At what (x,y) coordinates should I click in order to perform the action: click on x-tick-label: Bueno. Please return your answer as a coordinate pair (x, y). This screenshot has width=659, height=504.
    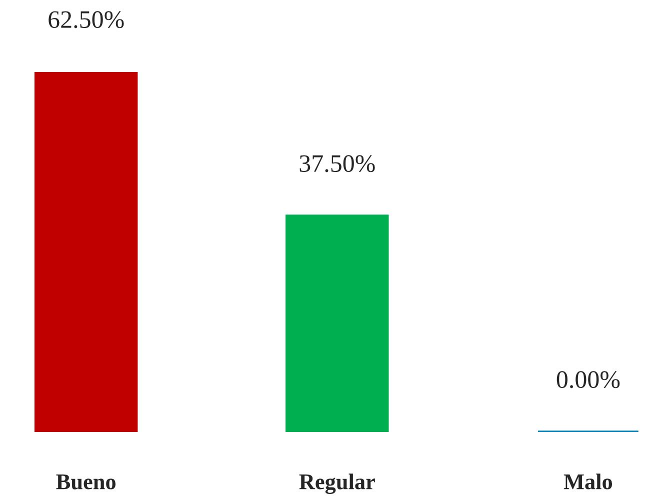
    Looking at the image, I should click on (86, 482).